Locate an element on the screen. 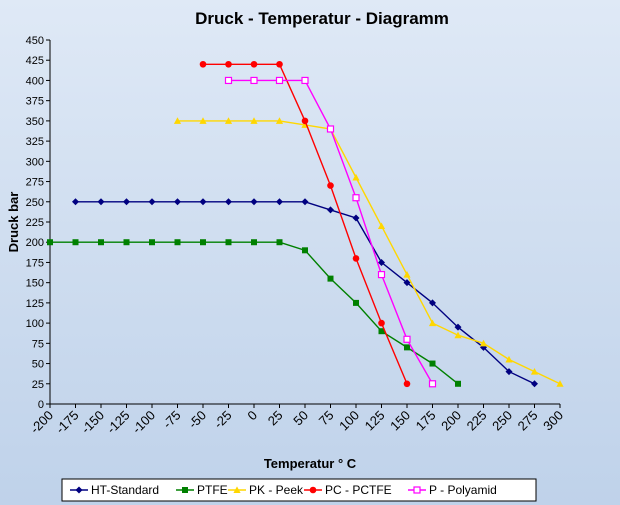 This screenshot has width=620, height=505. y-tick-label: 250 is located at coordinates (35, 203).